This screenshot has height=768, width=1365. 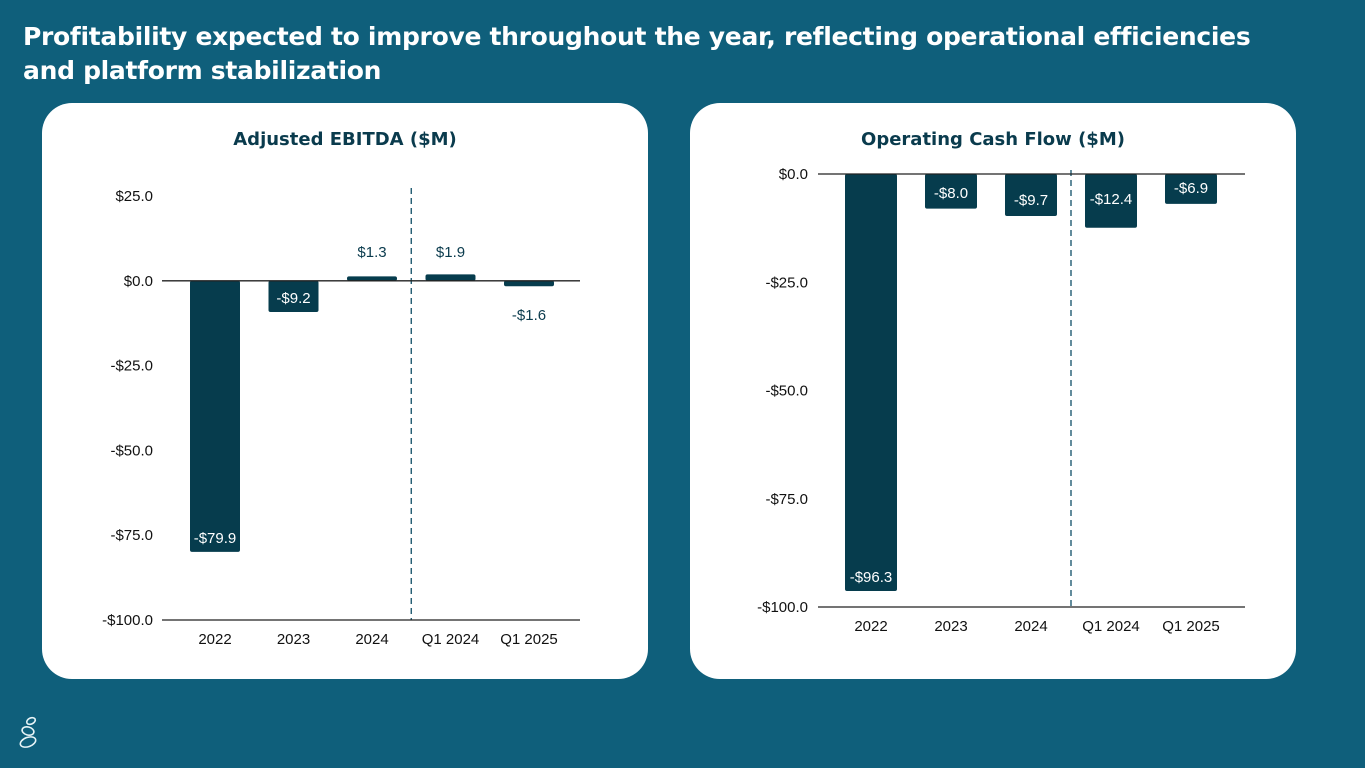 I want to click on data-label: -$6.9, so click(x=1191, y=188).